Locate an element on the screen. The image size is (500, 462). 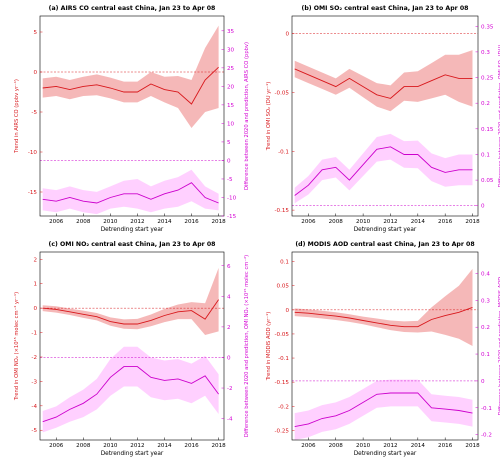
right-y-tick-label: 30 is located at coordinates (231, 50).